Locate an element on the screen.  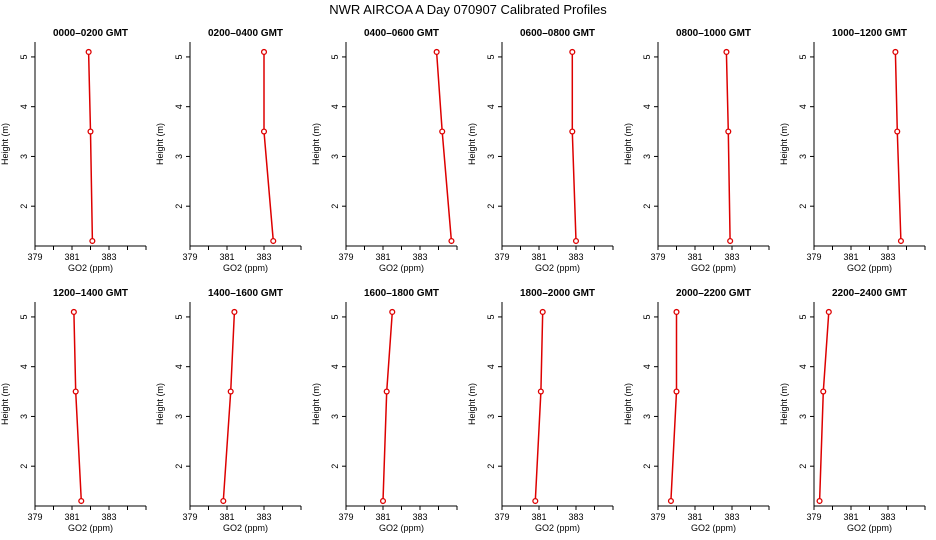
panel-title: 0400–0600 GMT is located at coordinates (401, 33).